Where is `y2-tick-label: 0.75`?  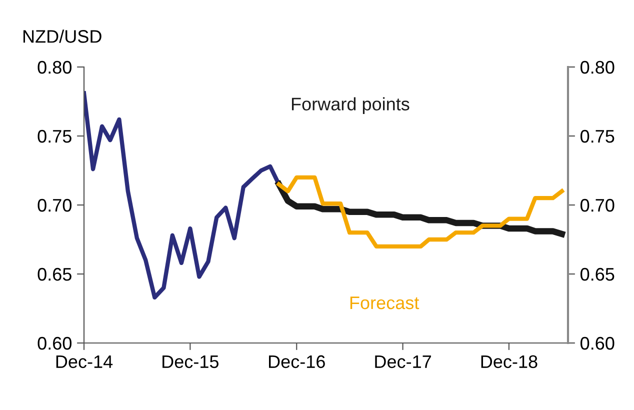
y2-tick-label: 0.75 is located at coordinates (597, 136).